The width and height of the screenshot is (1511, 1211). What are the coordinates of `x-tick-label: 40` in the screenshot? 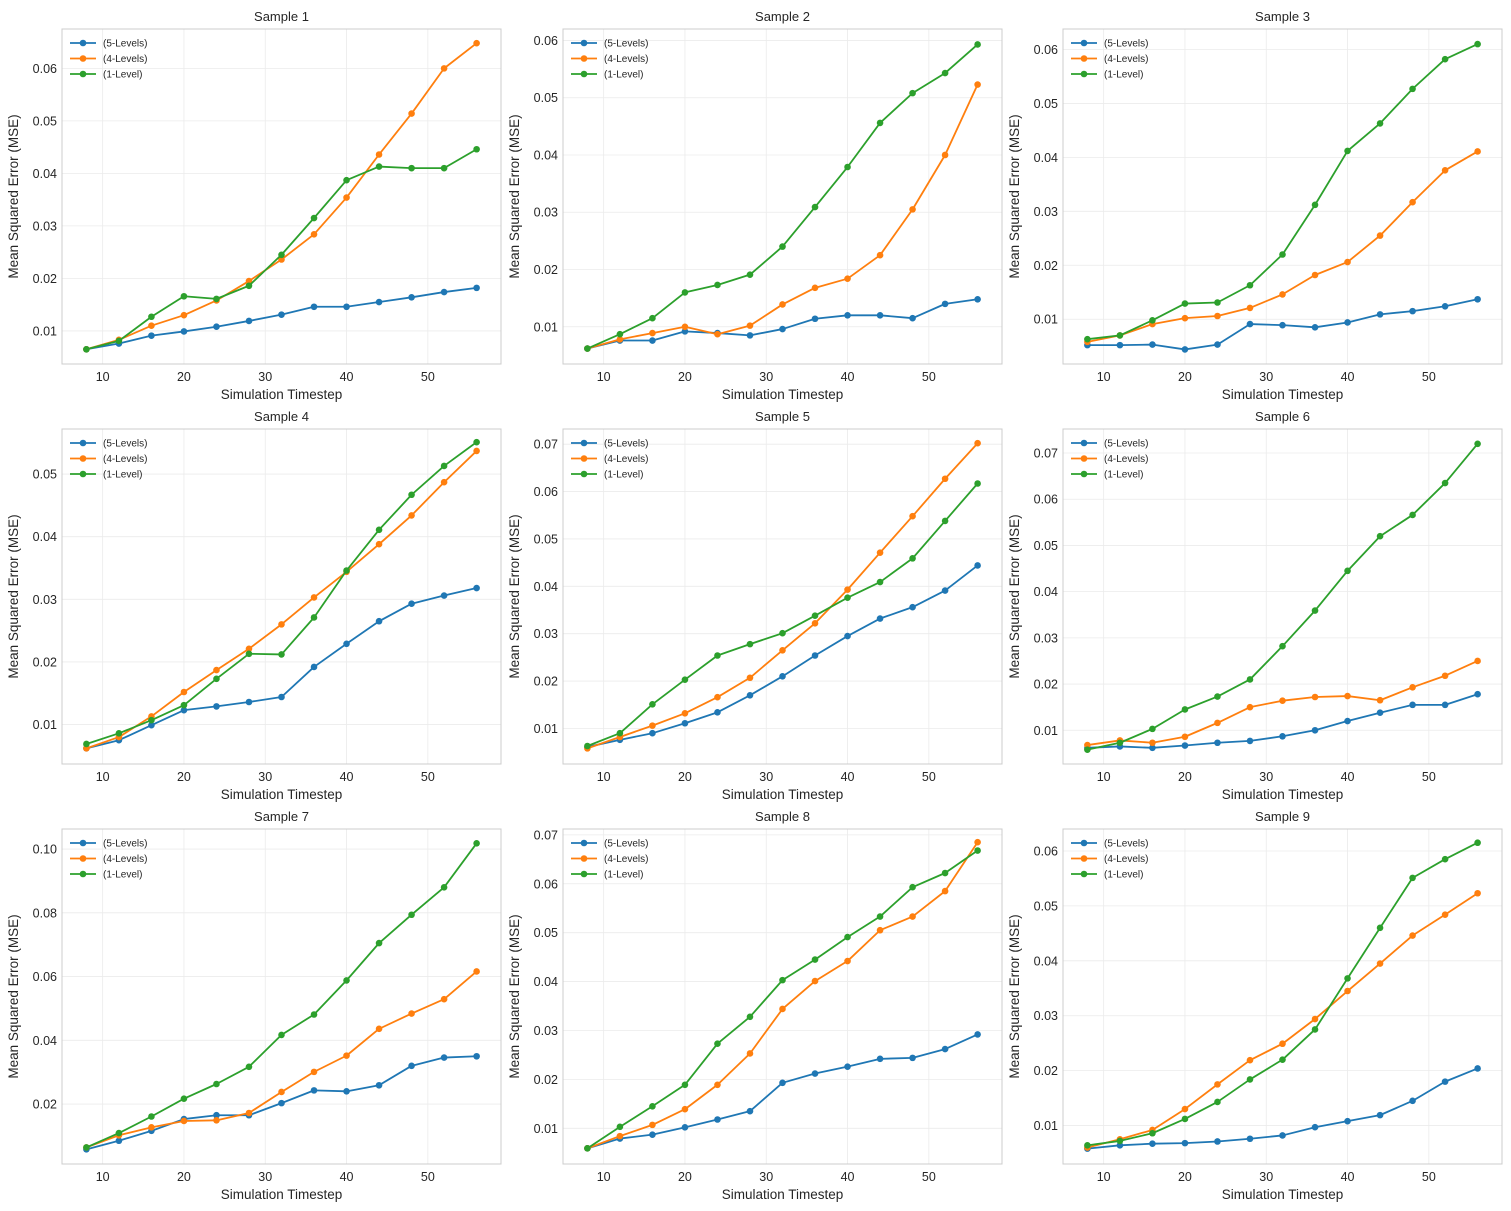 It's located at (1348, 777).